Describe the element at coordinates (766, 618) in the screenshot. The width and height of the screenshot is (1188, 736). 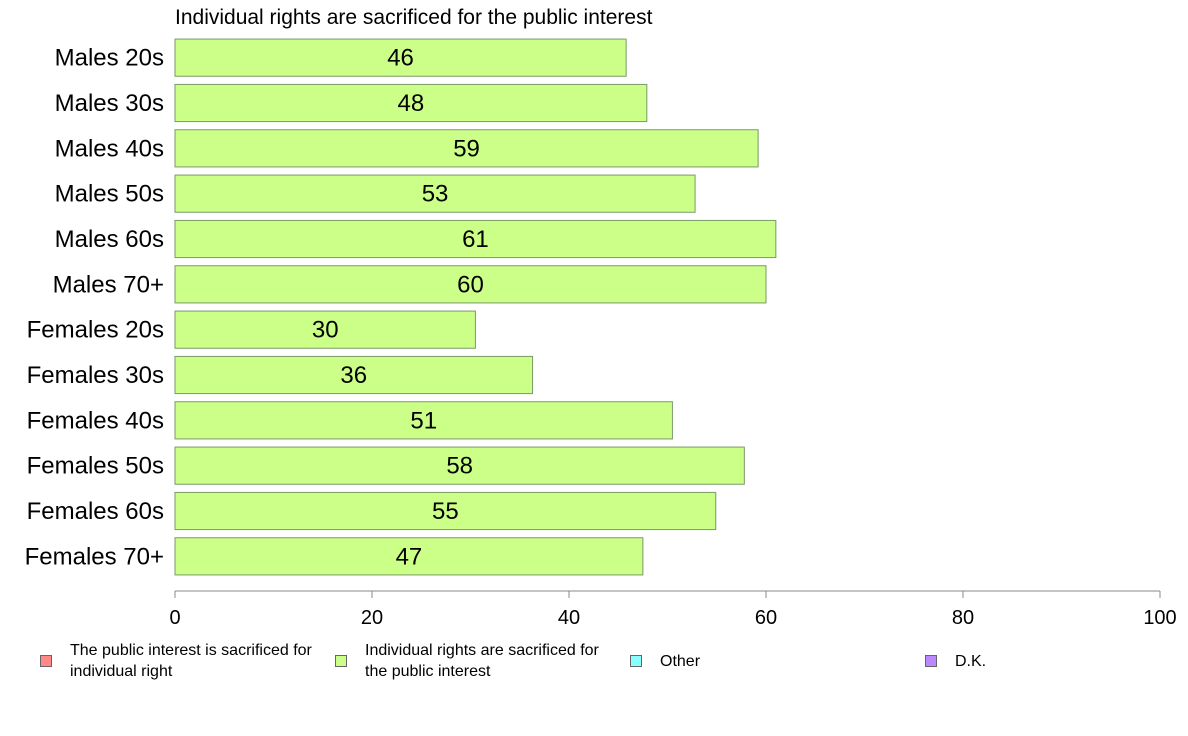
I see `x-tick-label: 60` at that location.